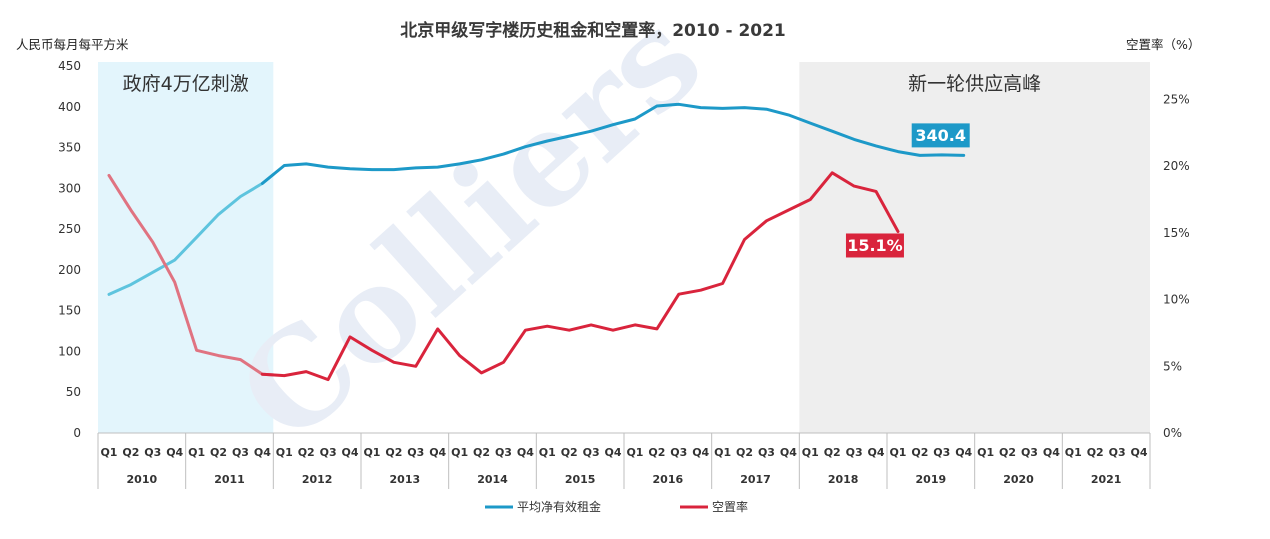 The image size is (1270, 539). What do you see at coordinates (559, 506) in the screenshot?
I see `legend-label-1: 平均净有效租金` at bounding box center [559, 506].